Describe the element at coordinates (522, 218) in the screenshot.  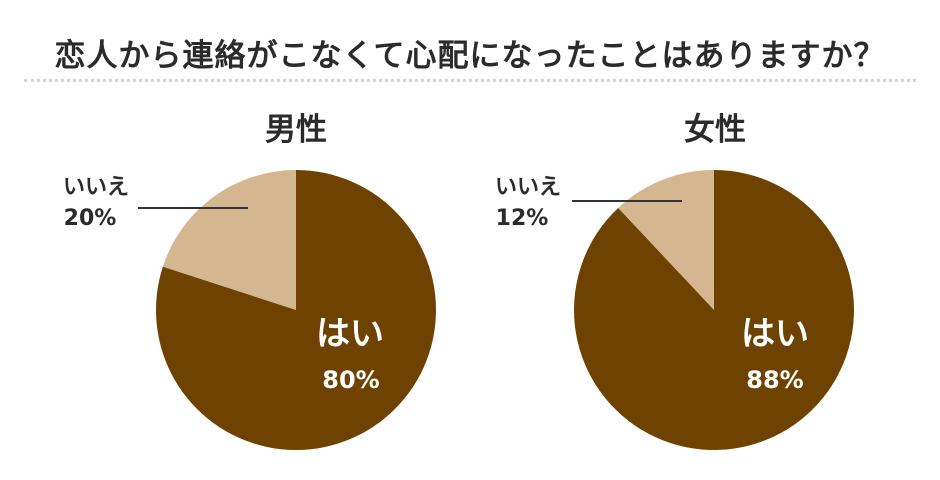
I see `value-female-no: 12%` at that location.